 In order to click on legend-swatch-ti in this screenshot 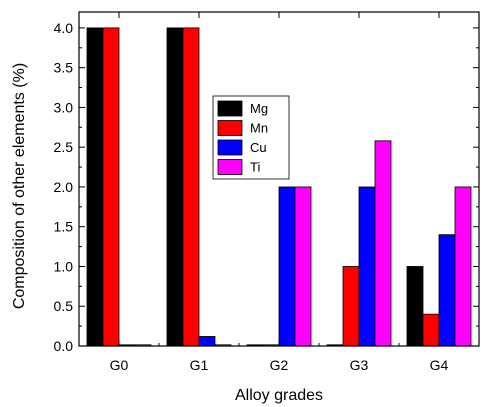, I will do `click(230, 167)`.